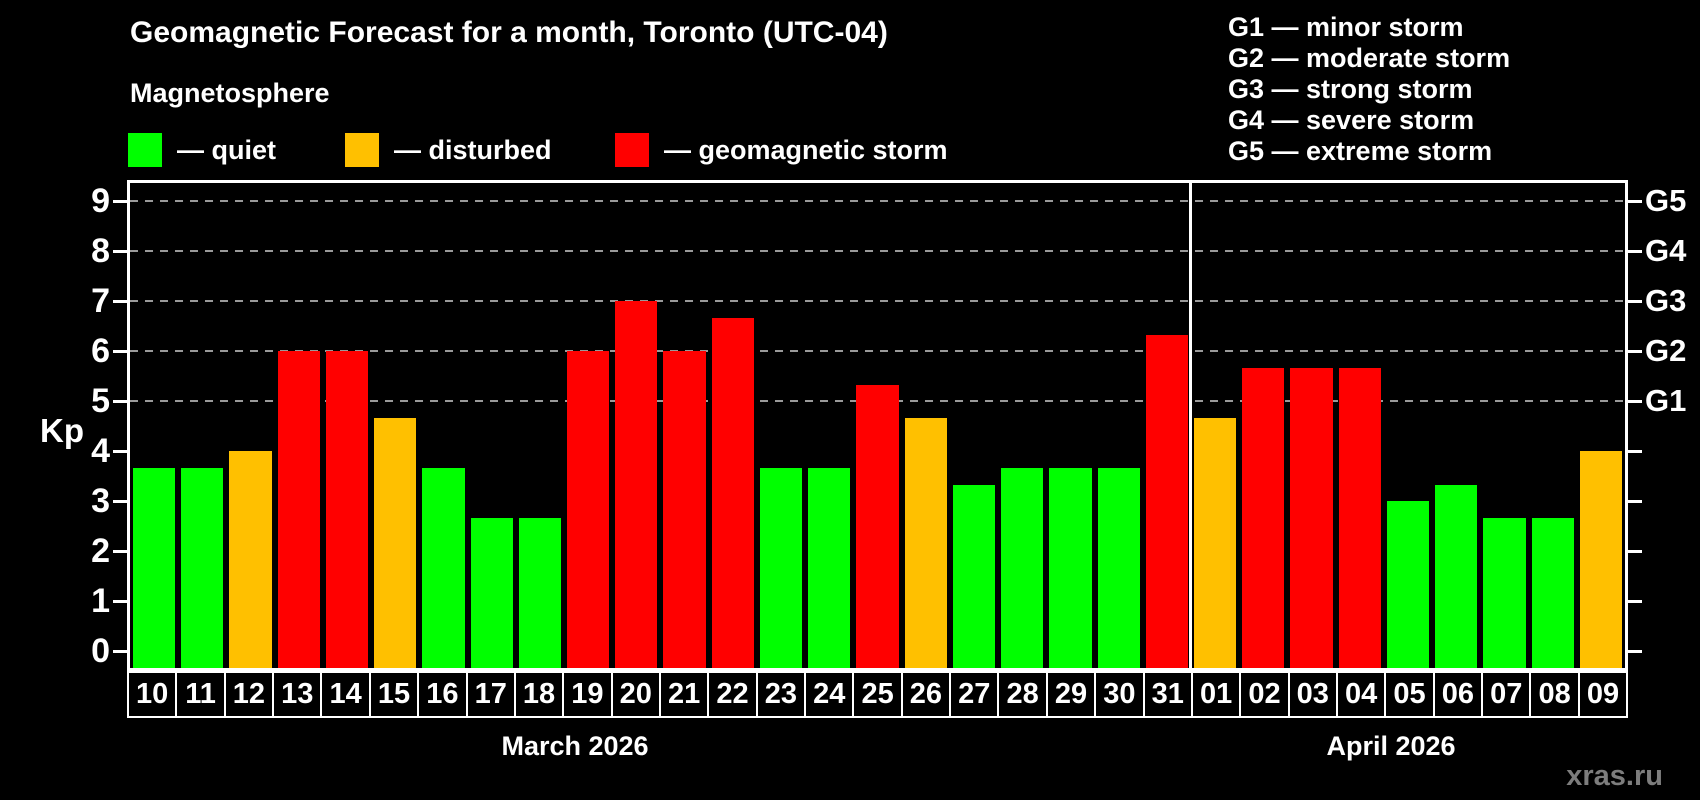 This screenshot has height=800, width=1700. Describe the element at coordinates (1555, 694) in the screenshot. I see `day-label-08: 08` at that location.